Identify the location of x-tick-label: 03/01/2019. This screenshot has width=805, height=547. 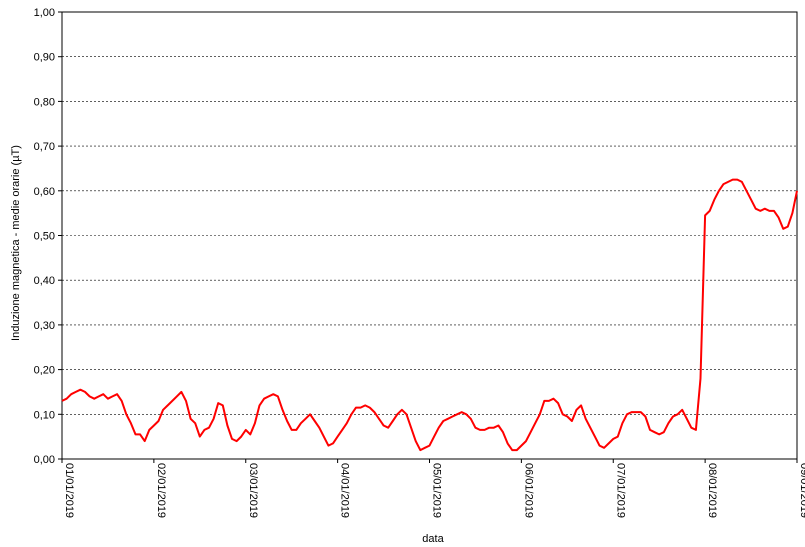
(253, 490).